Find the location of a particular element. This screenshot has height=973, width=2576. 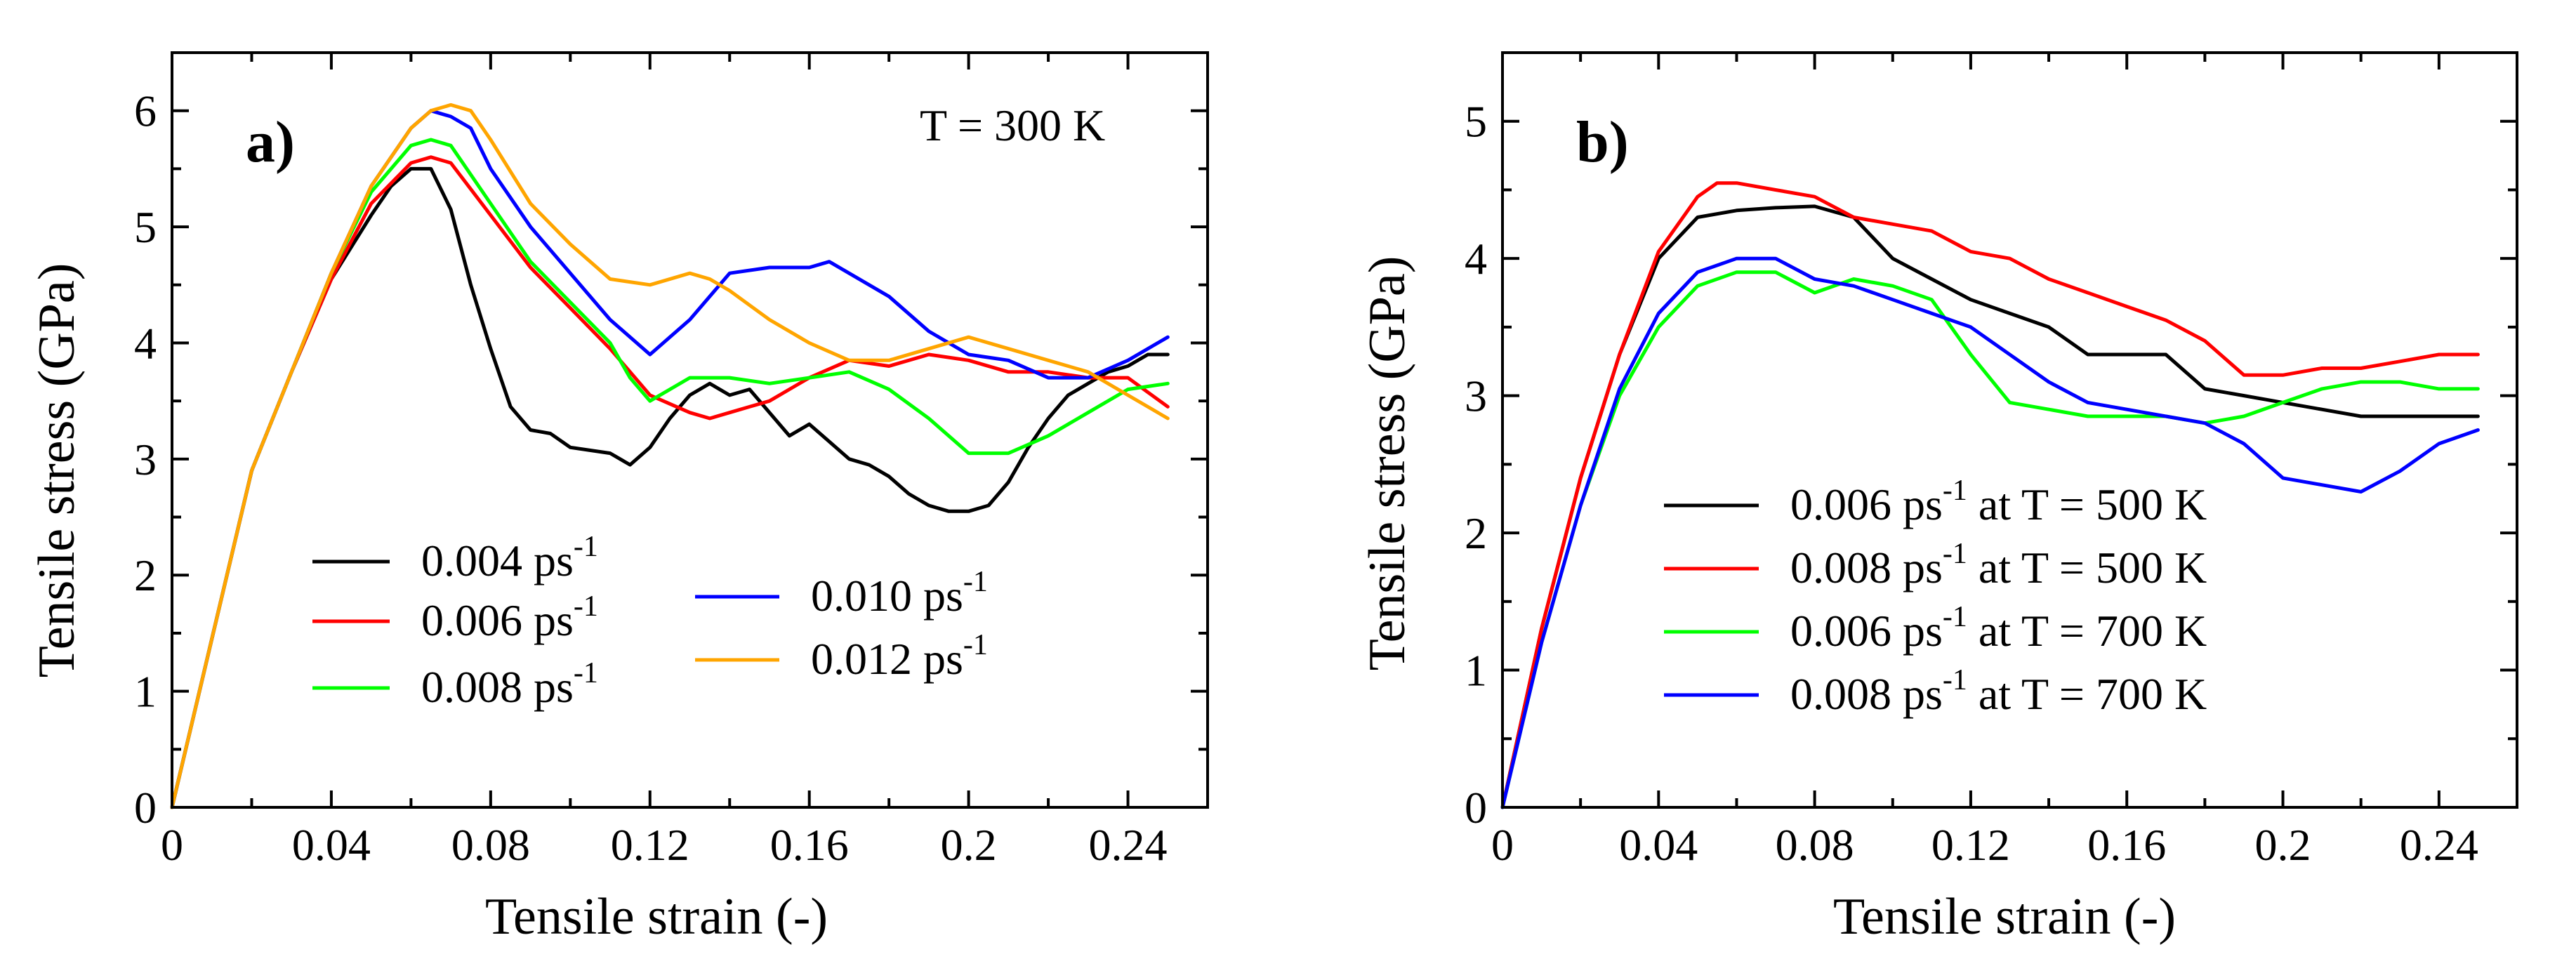

legend-label-1: 0.004 ps-1 is located at coordinates (509, 558).